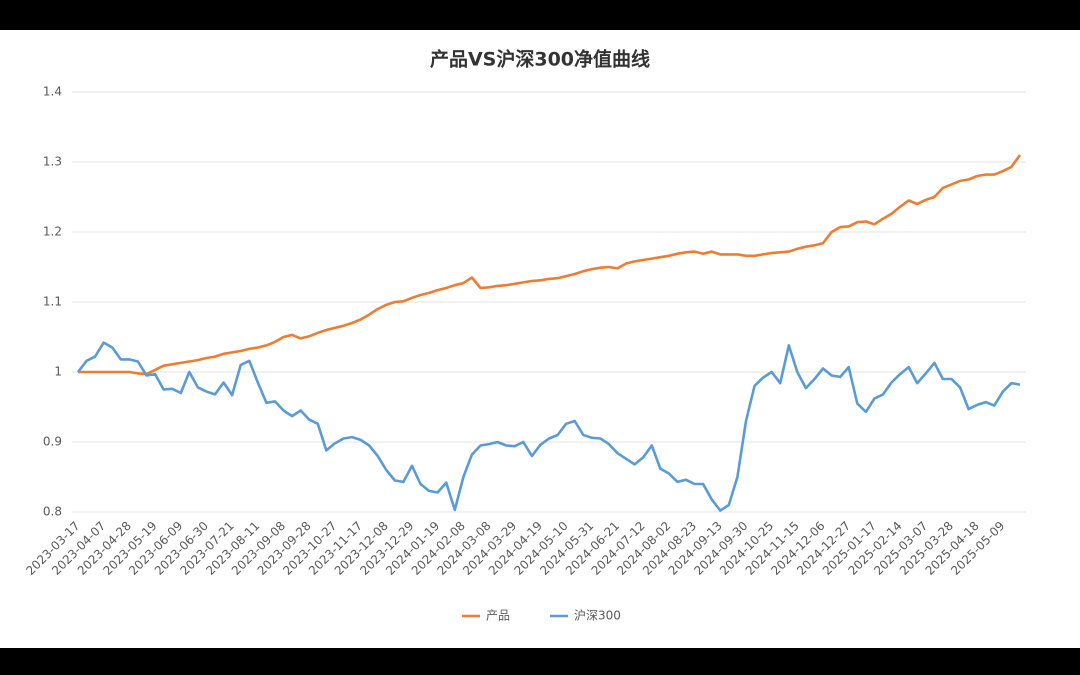 The image size is (1080, 675). Describe the element at coordinates (52, 302) in the screenshot. I see `y-tick-label: 1.1` at that location.